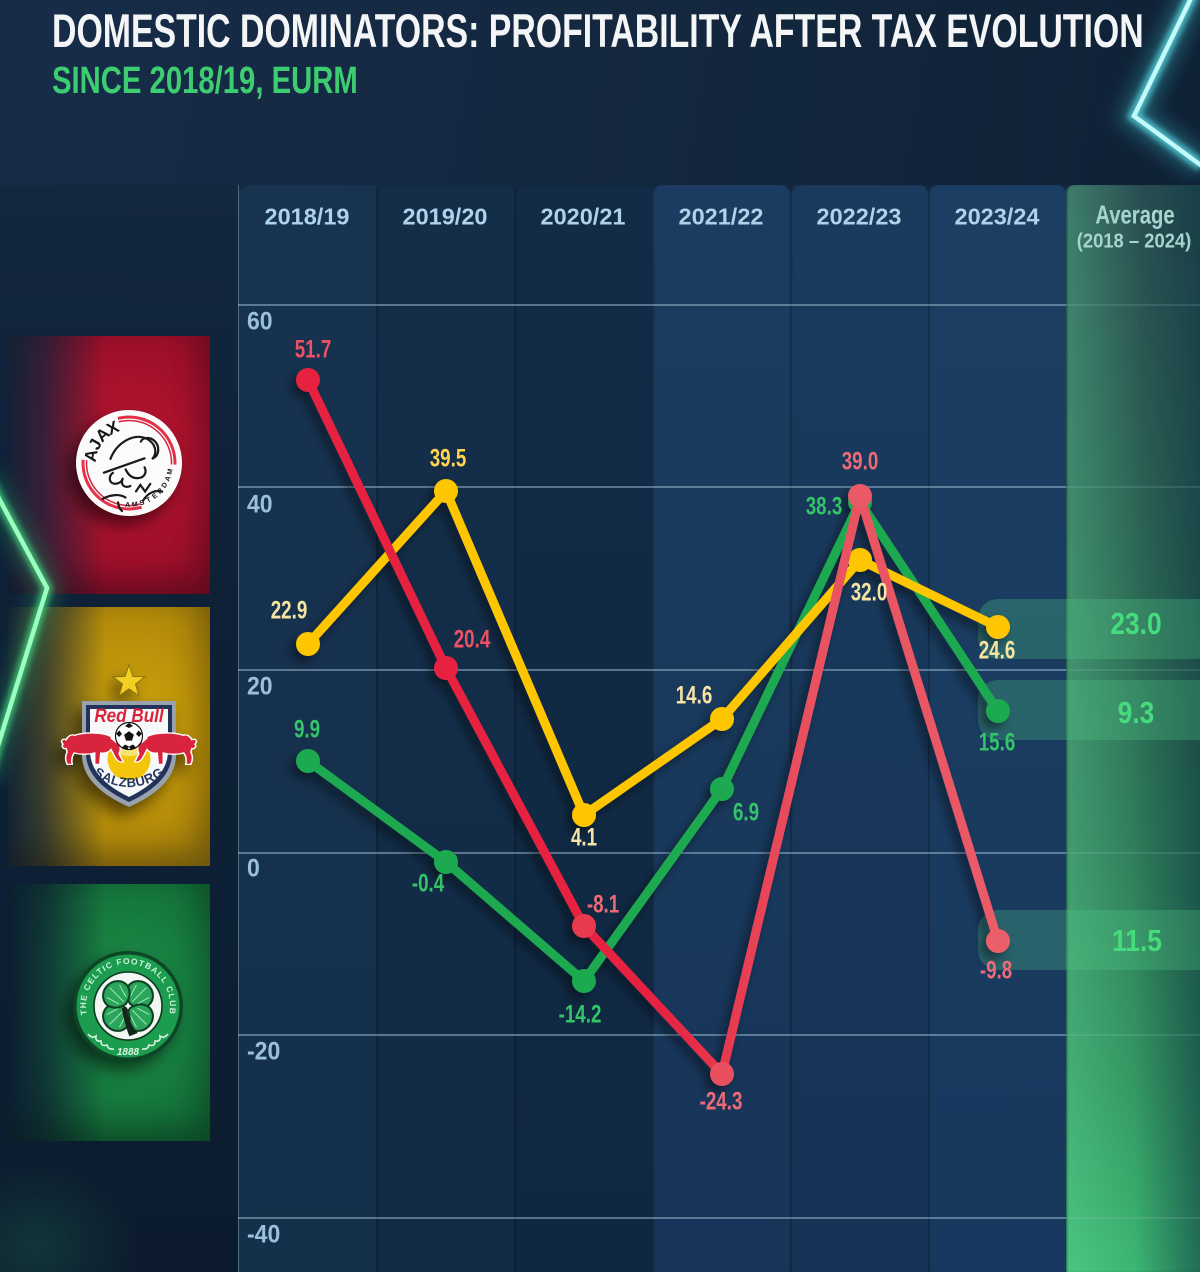 This screenshot has width=1200, height=1272. I want to click on svg-text: 1888, so click(128, 1052).